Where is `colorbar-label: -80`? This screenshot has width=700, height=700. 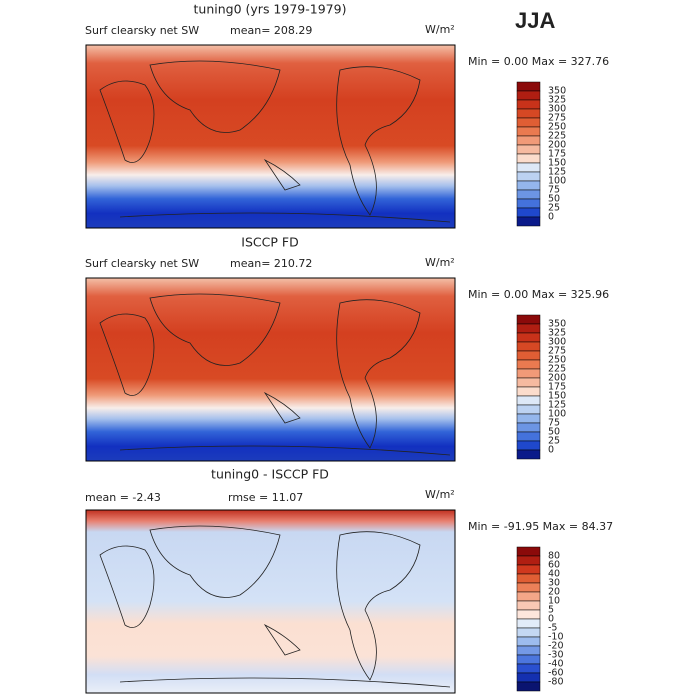 colorbar-label: -80 is located at coordinates (556, 682).